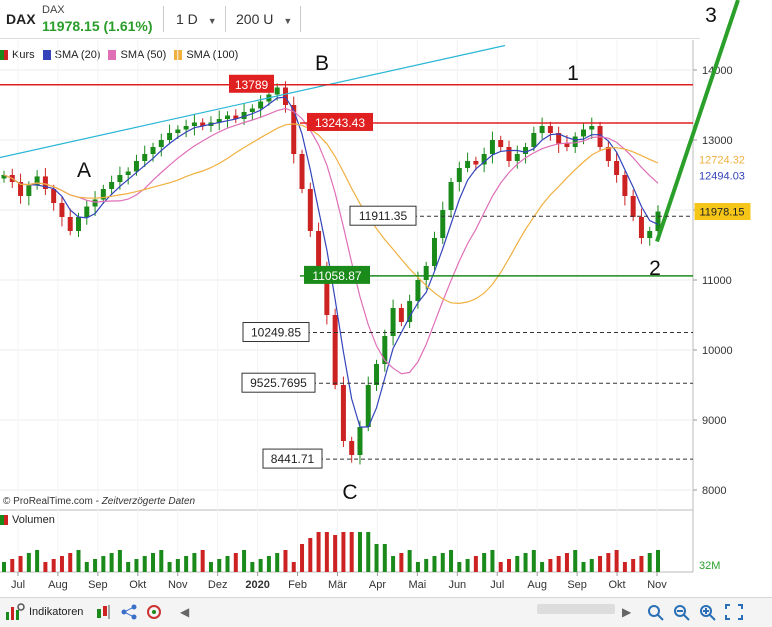  Describe the element at coordinates (185, 612) in the screenshot. I see `scroll-left-button: ◀` at that location.